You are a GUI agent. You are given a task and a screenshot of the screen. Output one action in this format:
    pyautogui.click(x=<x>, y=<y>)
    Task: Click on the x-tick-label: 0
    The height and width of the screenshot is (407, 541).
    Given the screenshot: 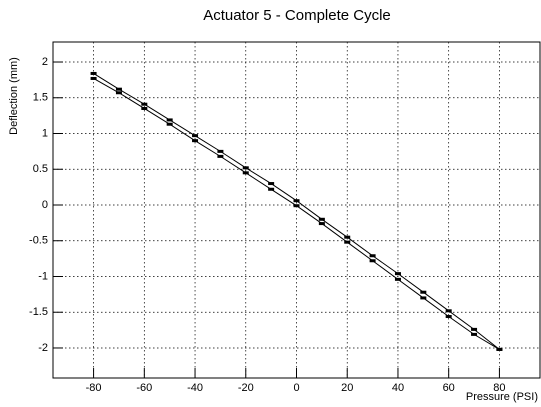 What is the action you would take?
    pyautogui.click(x=296, y=388)
    